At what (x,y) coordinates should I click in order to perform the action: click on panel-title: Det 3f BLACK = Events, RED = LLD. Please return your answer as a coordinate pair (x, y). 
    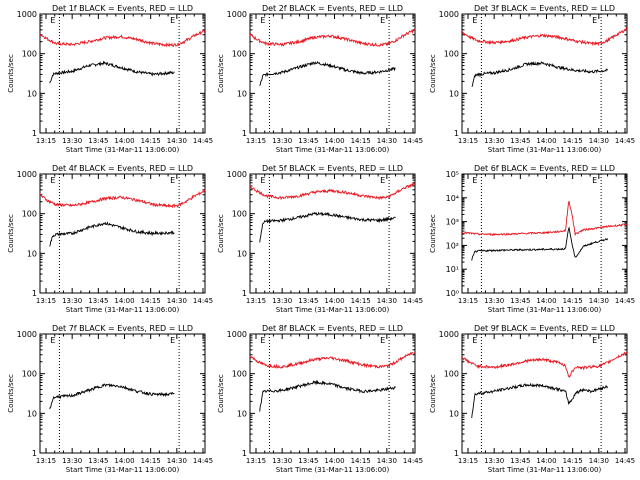
    Looking at the image, I should click on (544, 8).